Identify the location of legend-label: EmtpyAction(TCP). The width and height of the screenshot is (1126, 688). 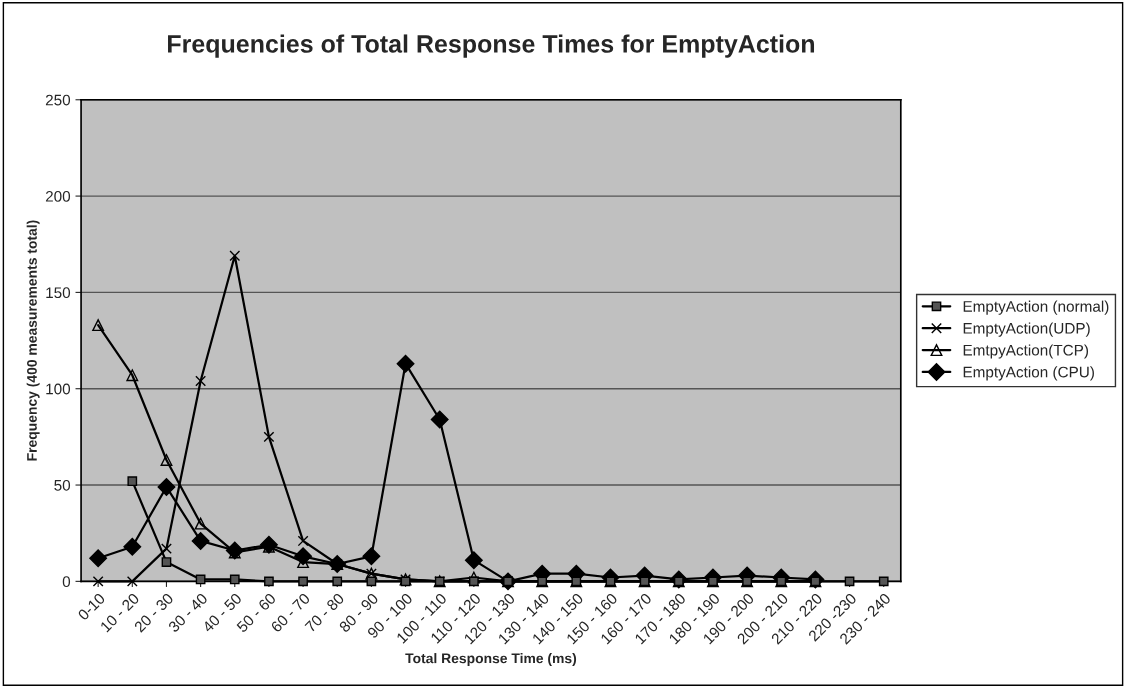
(1026, 351).